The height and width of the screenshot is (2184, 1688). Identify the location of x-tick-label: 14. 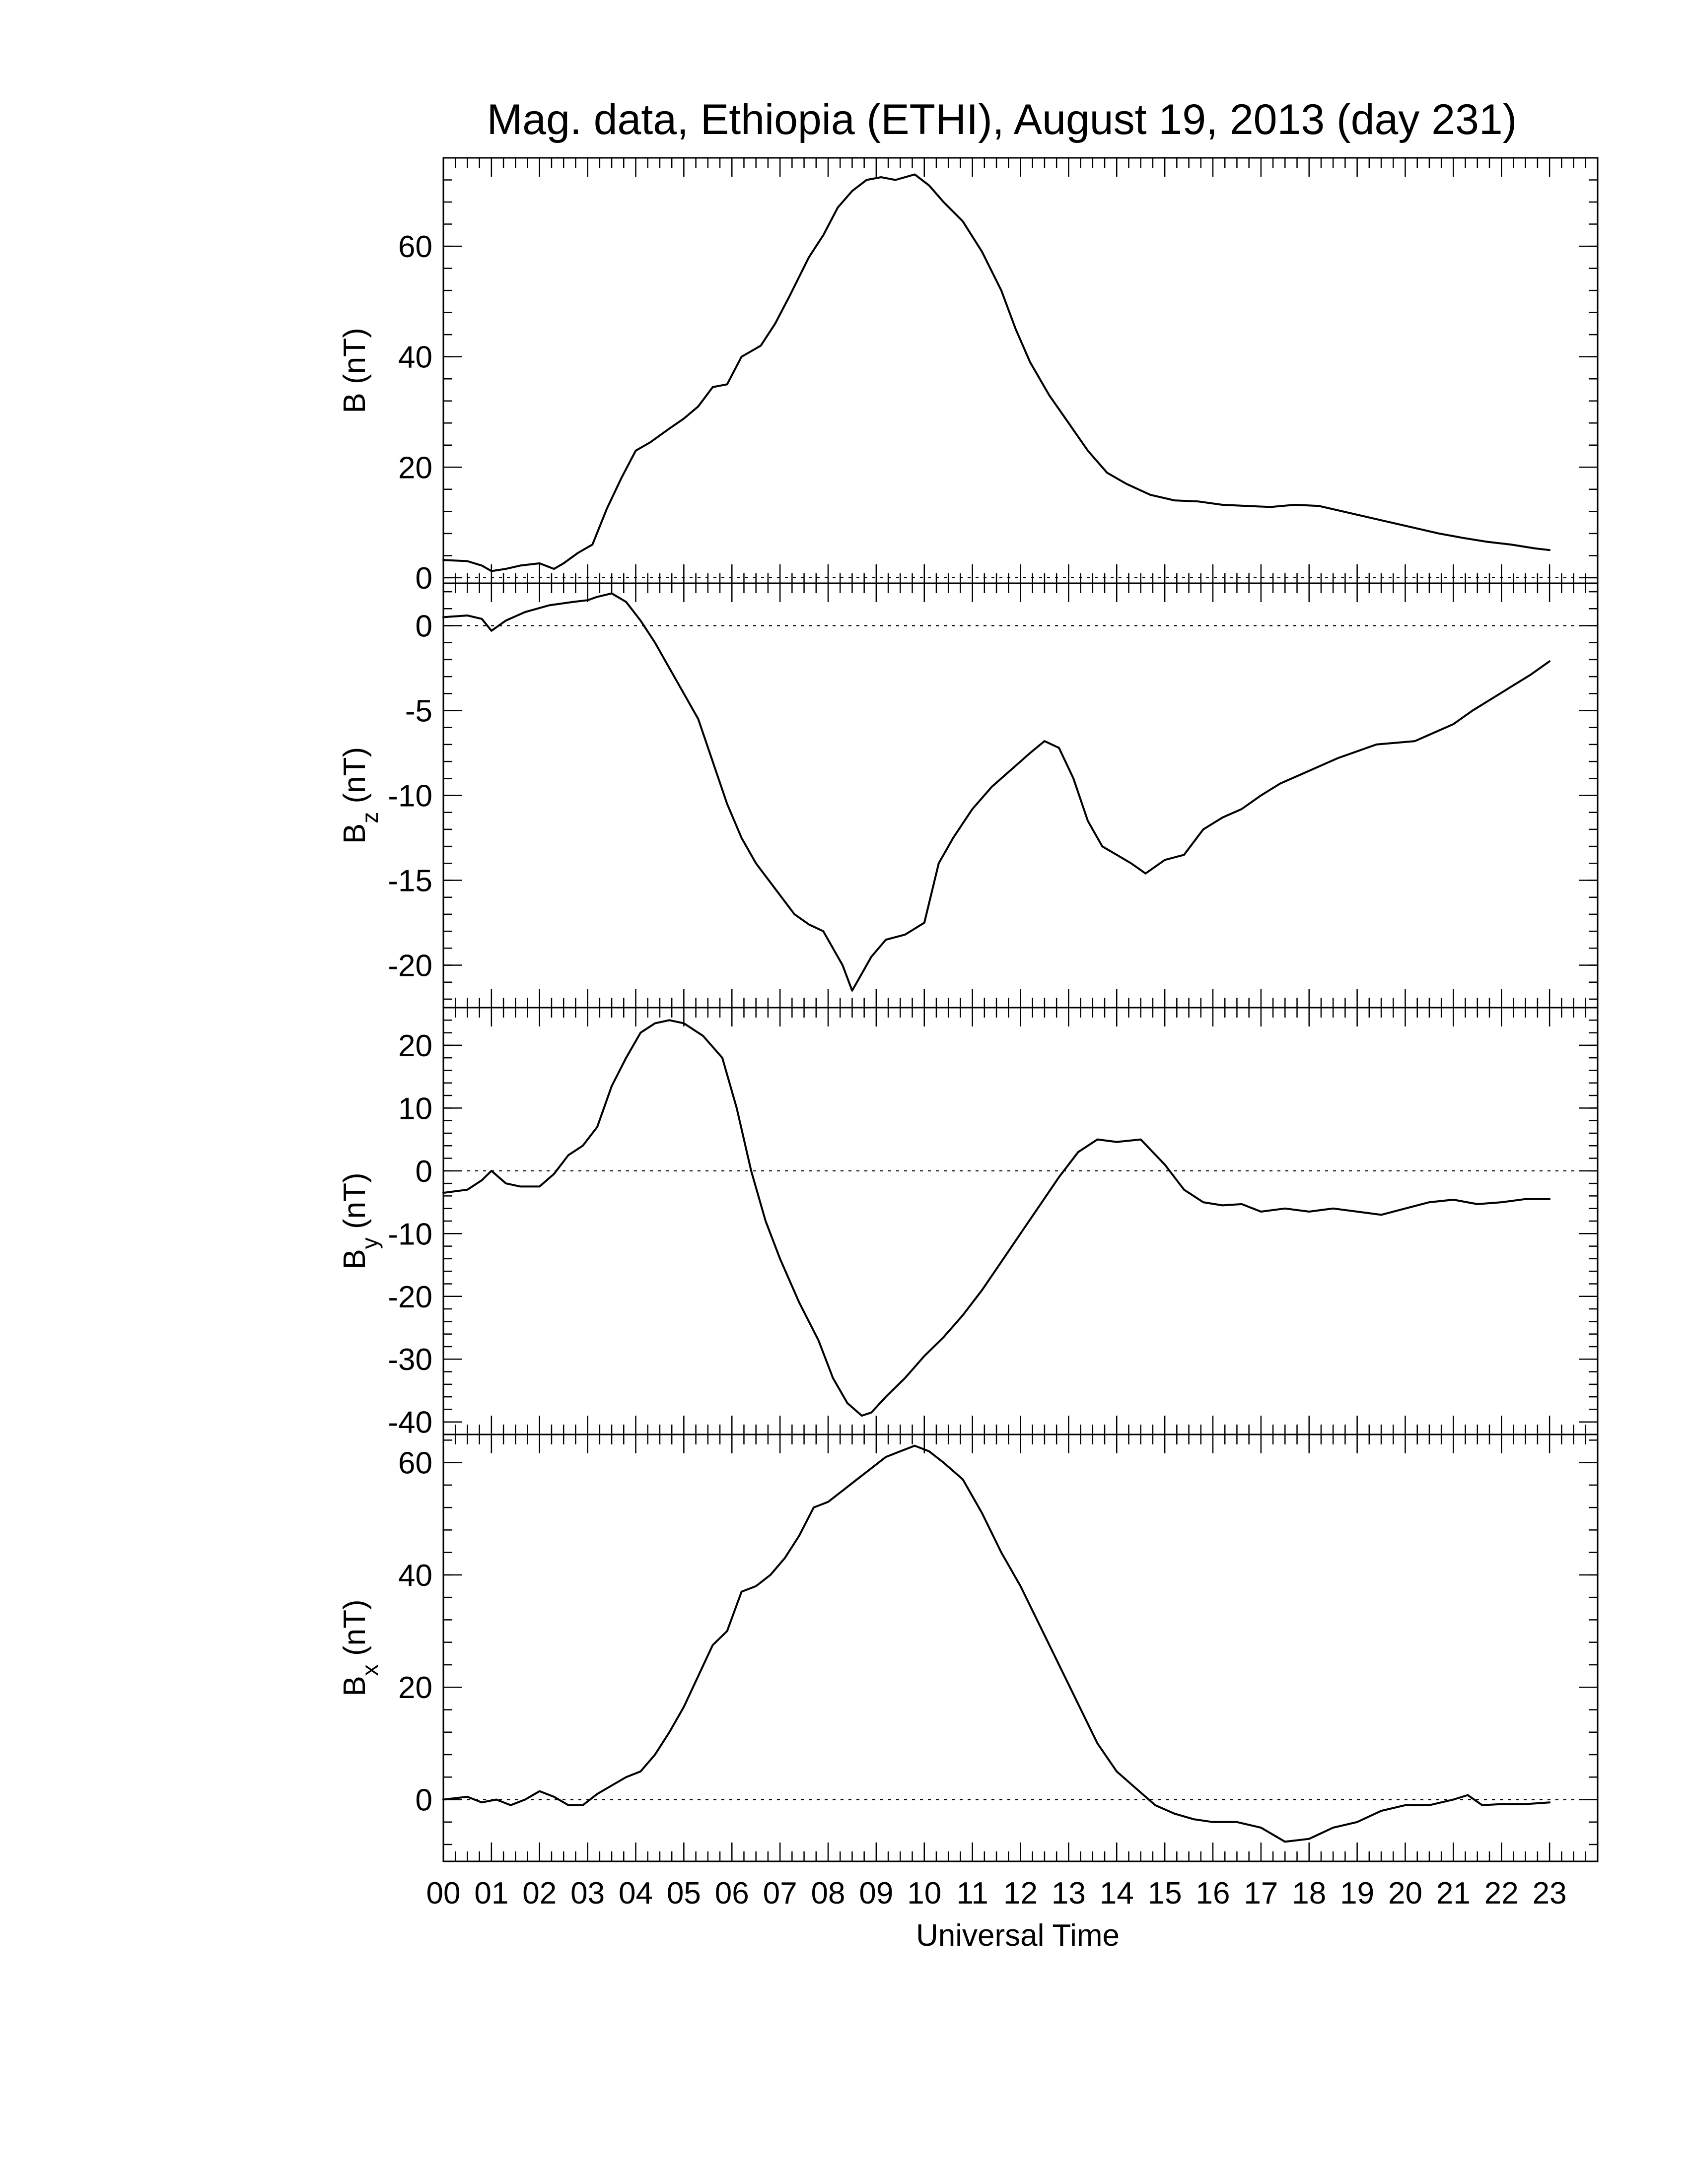
(1117, 1893).